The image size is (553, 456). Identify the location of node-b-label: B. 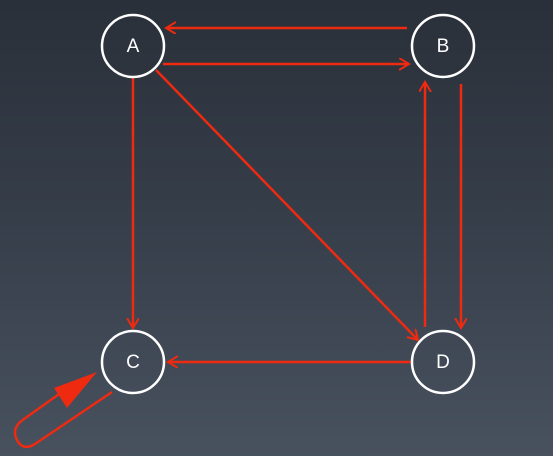
(443, 46).